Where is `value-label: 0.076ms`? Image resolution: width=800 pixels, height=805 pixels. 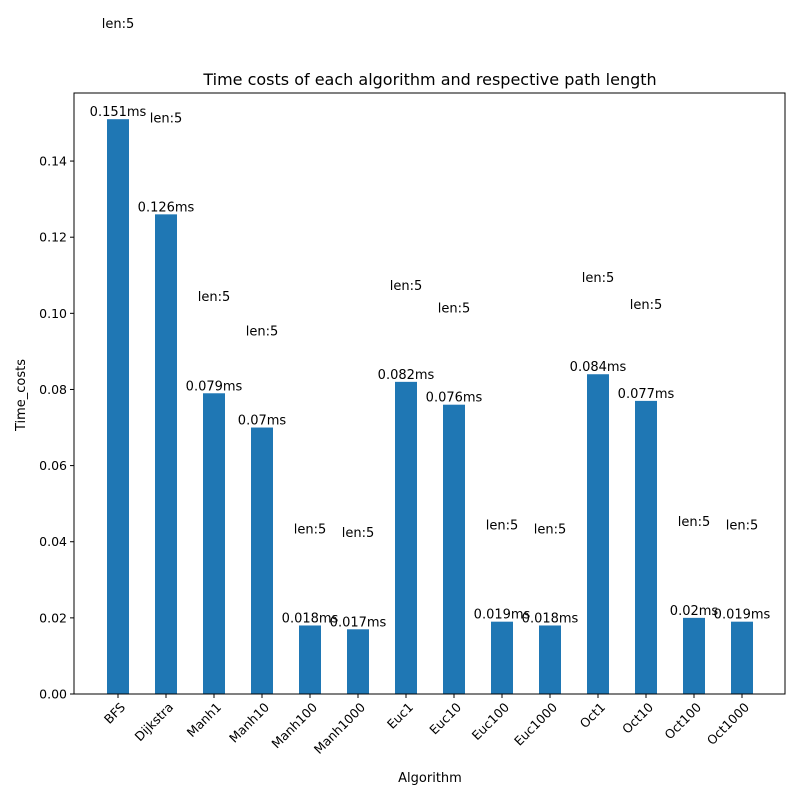 value-label: 0.076ms is located at coordinates (454, 398).